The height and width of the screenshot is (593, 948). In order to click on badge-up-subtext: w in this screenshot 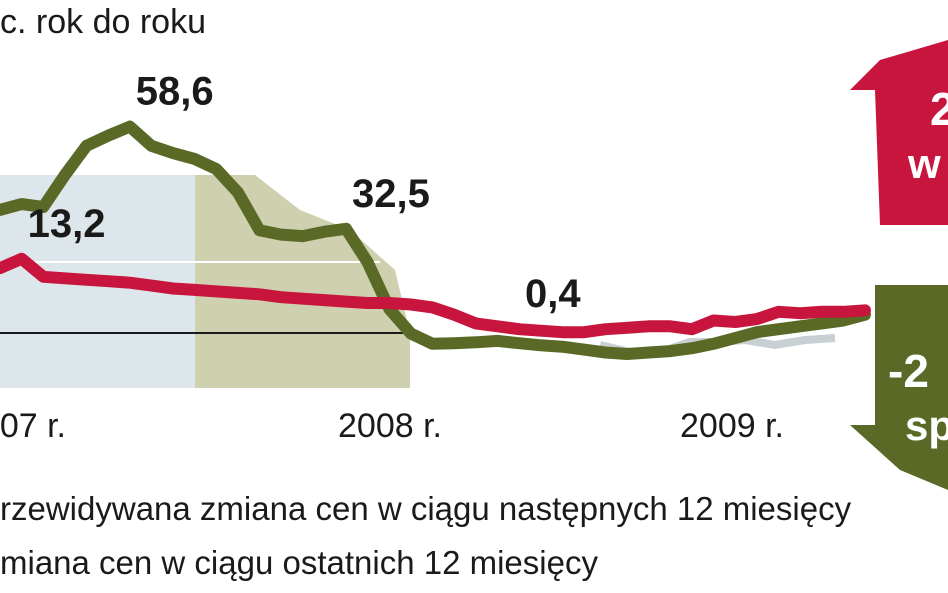, I will do `click(924, 163)`.